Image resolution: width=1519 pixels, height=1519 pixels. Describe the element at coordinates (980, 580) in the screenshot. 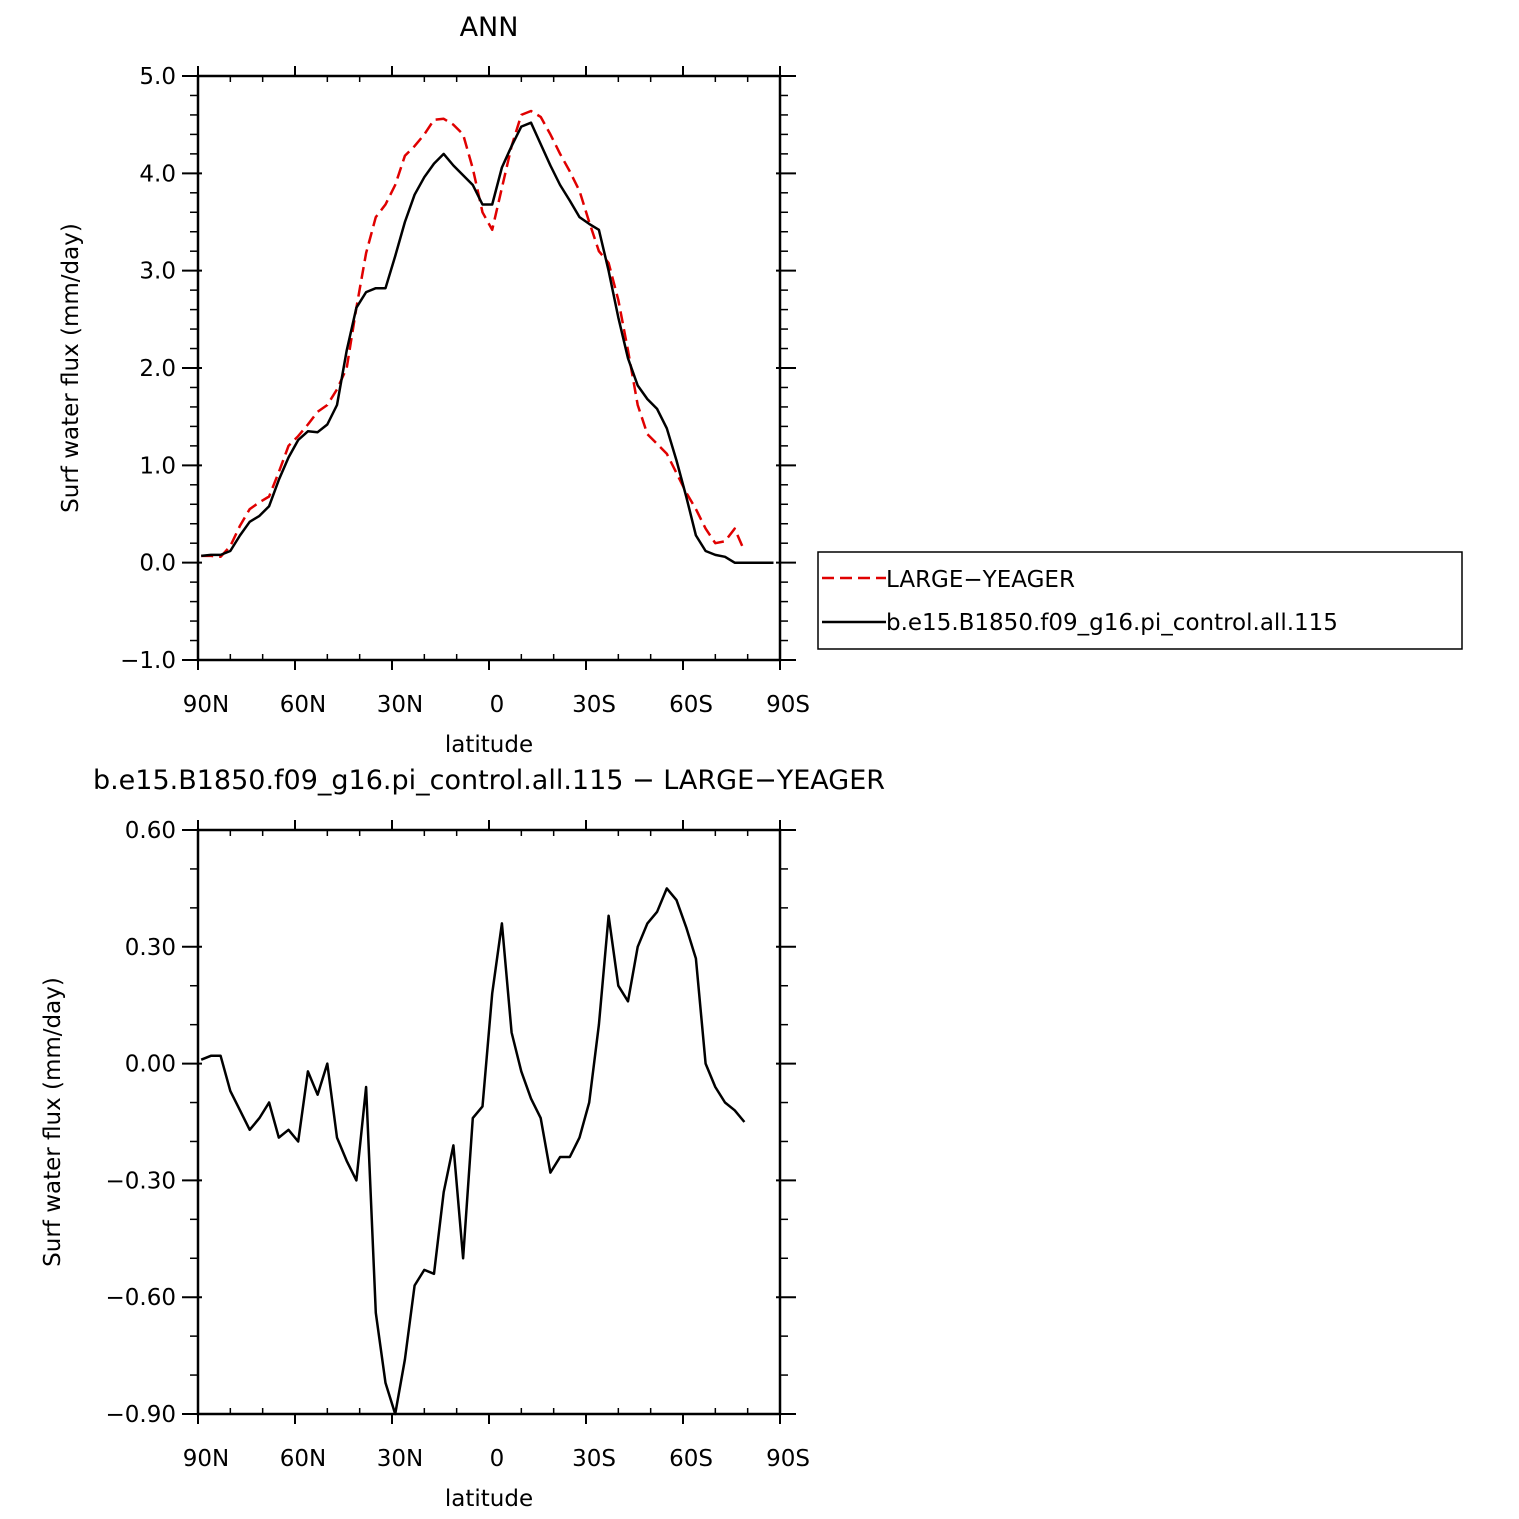

I see `legend-label-large-yeager: LARGE−YEAGER` at that location.